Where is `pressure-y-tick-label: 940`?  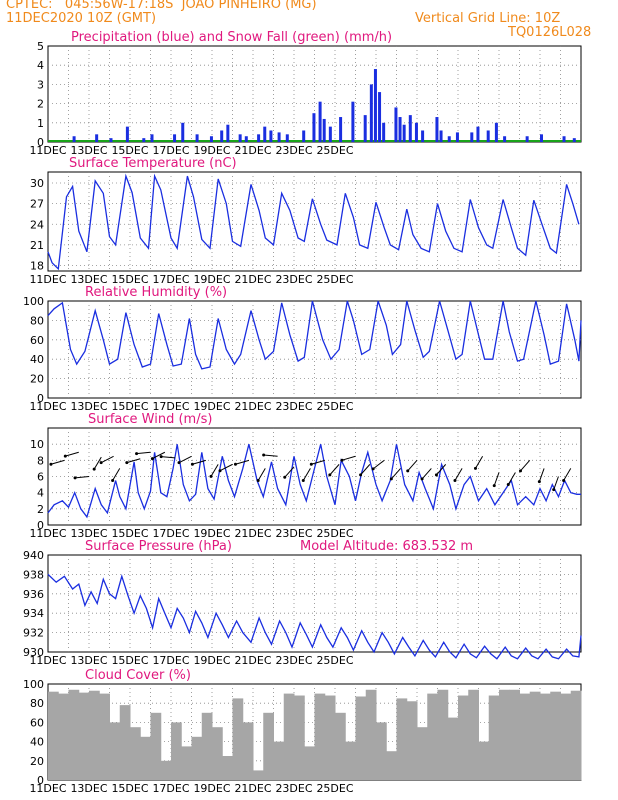 pressure-y-tick-label: 940 is located at coordinates (33, 555).